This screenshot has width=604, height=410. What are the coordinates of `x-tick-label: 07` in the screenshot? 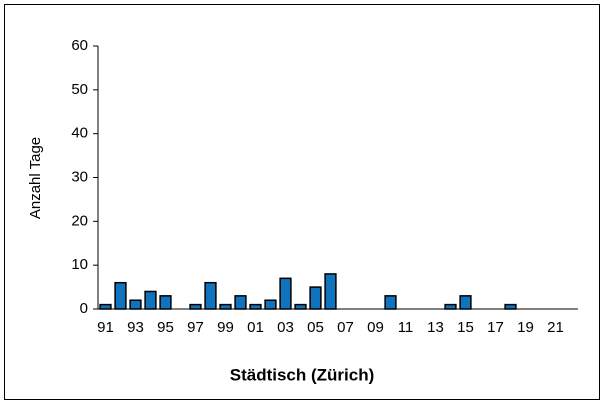 It's located at (345, 327).